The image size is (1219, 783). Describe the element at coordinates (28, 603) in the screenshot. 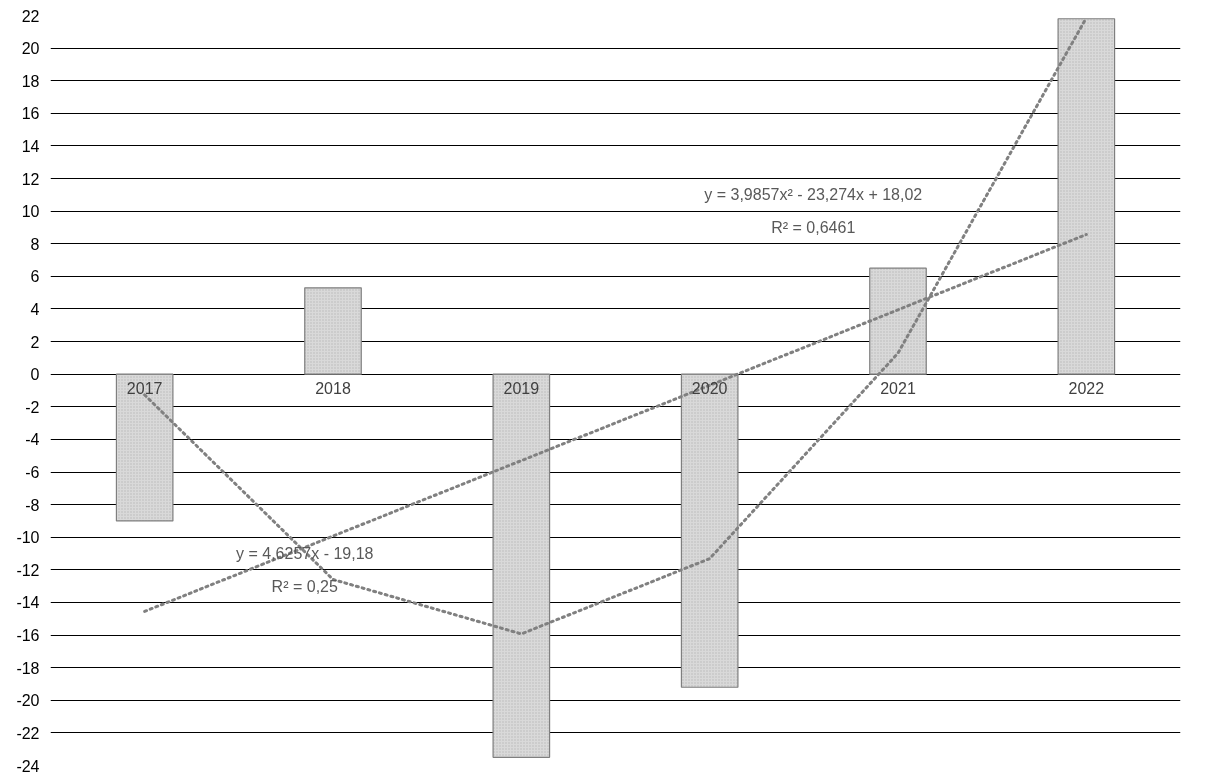

I see `y-tick-label: -14` at that location.